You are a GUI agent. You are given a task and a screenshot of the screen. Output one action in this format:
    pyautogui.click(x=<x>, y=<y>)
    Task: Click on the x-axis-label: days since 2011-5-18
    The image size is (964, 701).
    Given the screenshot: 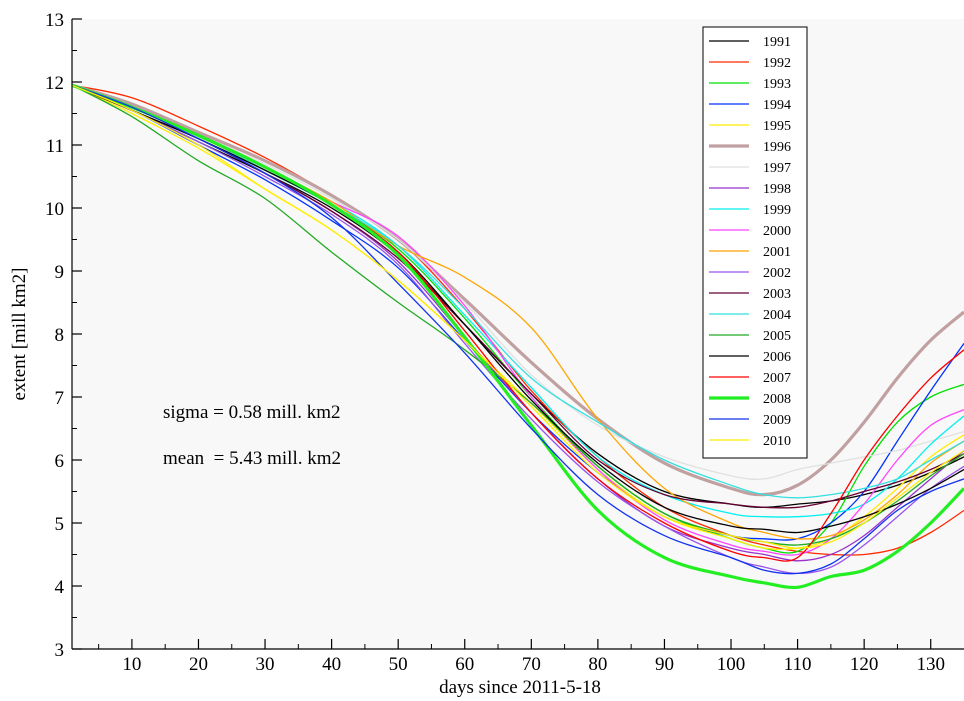 What is the action you would take?
    pyautogui.click(x=520, y=687)
    